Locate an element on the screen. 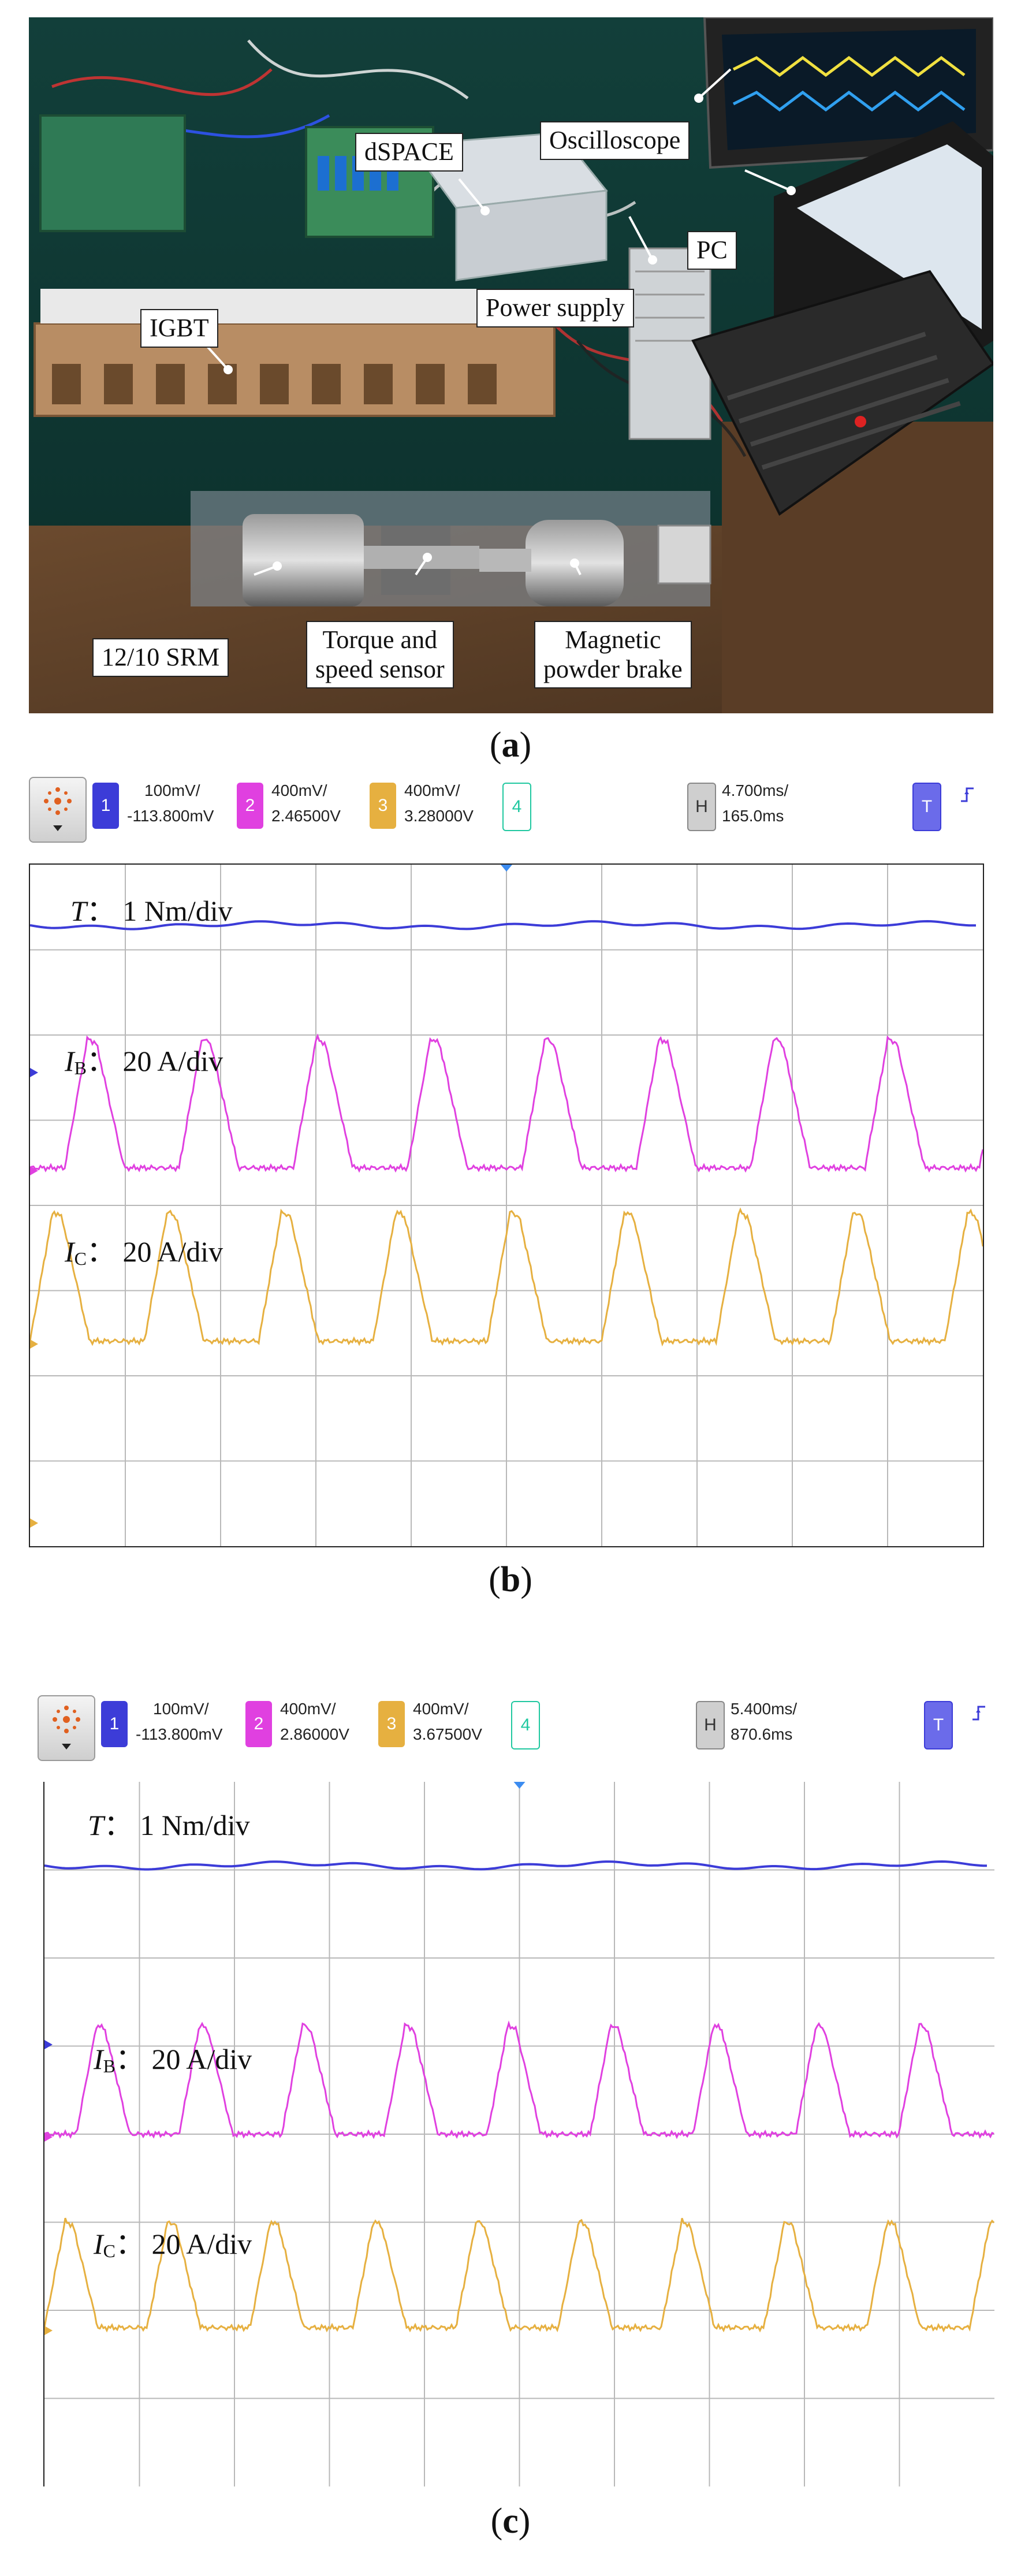 This screenshot has height=2576, width=1021. label-igbt: IGBT is located at coordinates (179, 328).